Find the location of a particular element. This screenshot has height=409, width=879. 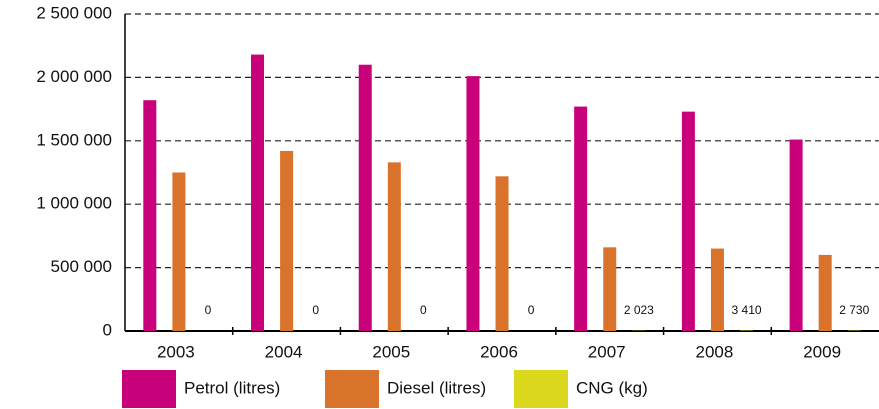

y-tick-label: 1 500 000 is located at coordinates (74, 139).